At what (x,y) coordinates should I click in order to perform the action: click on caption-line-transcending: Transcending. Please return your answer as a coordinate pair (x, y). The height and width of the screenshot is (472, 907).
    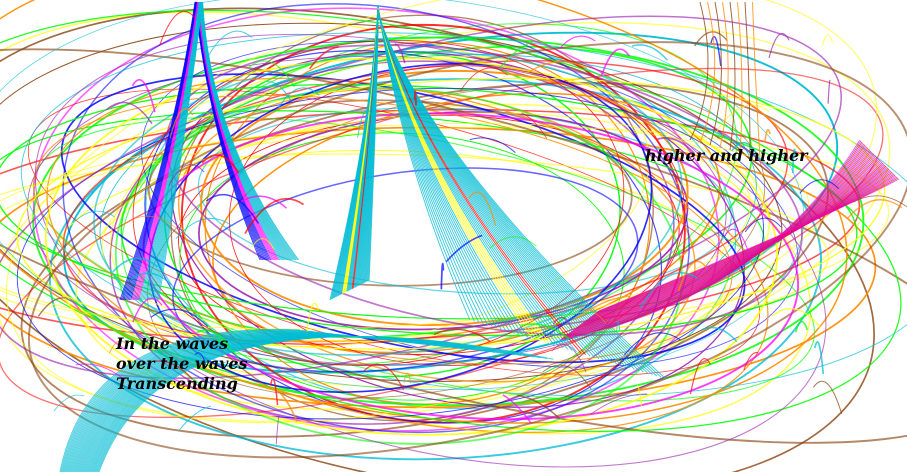
    Looking at the image, I should click on (177, 383).